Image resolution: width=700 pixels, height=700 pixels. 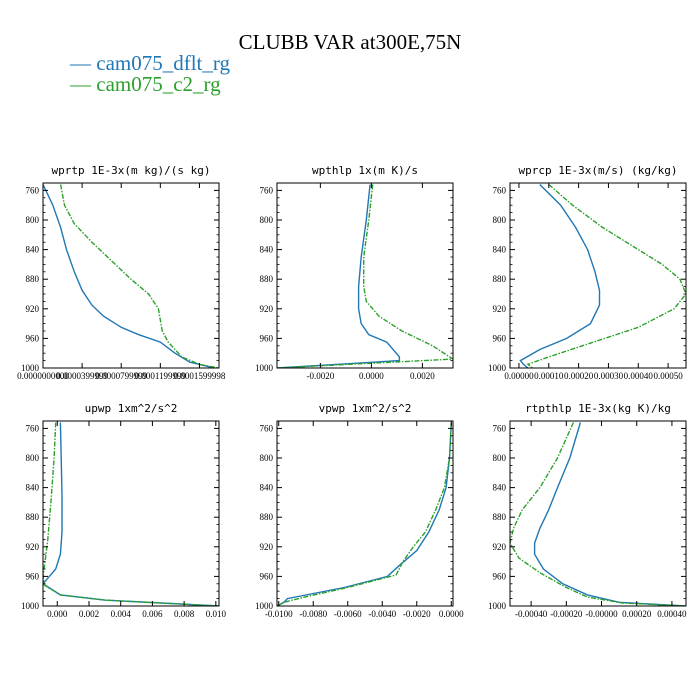 I want to click on x-tick-label: 0.010, so click(x=216, y=614).